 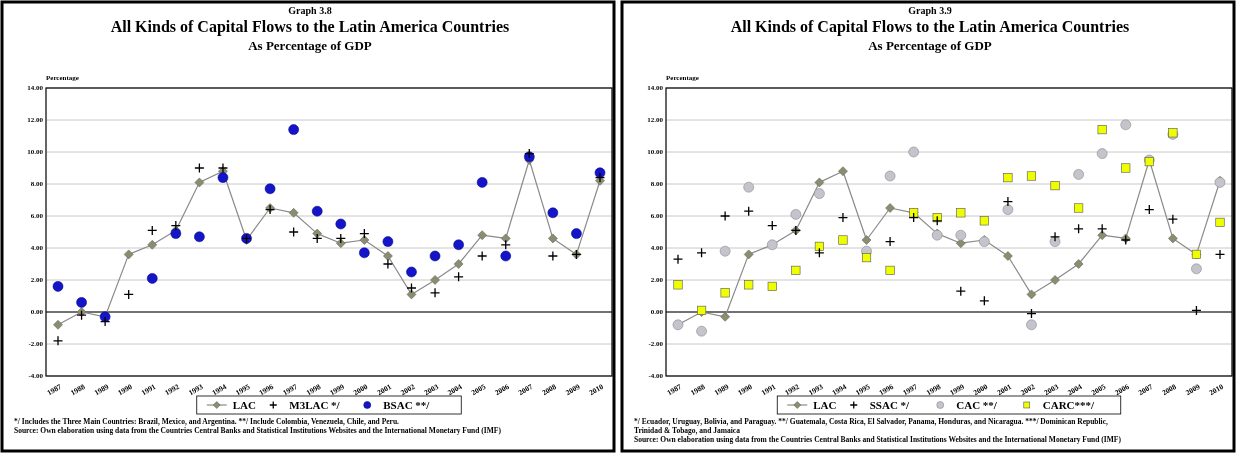 What do you see at coordinates (930, 20) in the screenshot?
I see `chart-title: Graph 3.9 All Kinds of Capital Flows to the Latin America Countries` at bounding box center [930, 20].